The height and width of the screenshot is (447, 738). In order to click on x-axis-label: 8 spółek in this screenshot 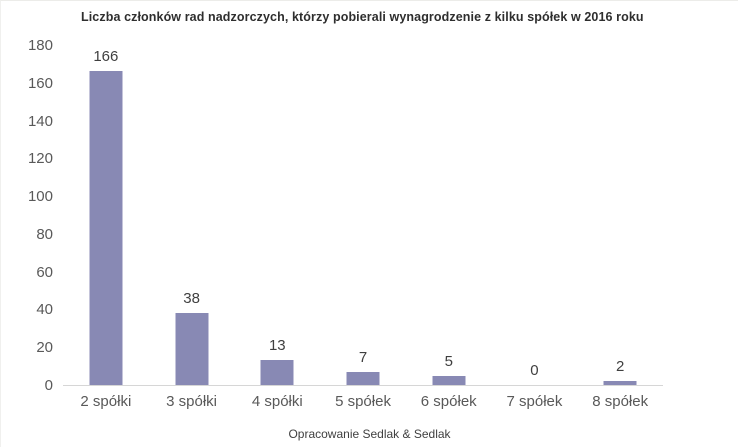, I will do `click(620, 401)`.